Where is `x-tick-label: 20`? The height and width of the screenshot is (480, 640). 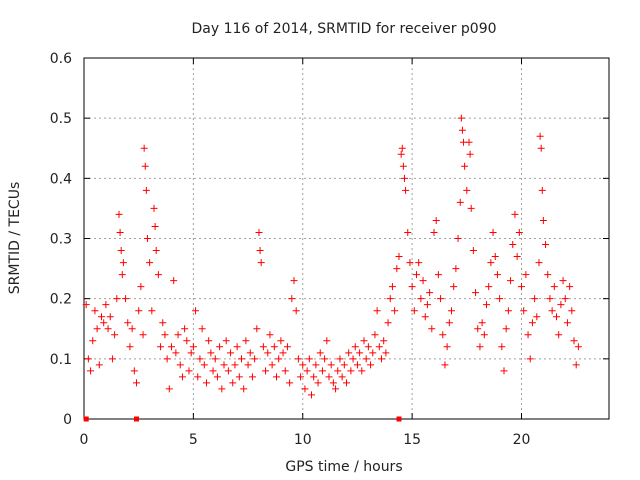 x-tick-label: 20 is located at coordinates (522, 440).